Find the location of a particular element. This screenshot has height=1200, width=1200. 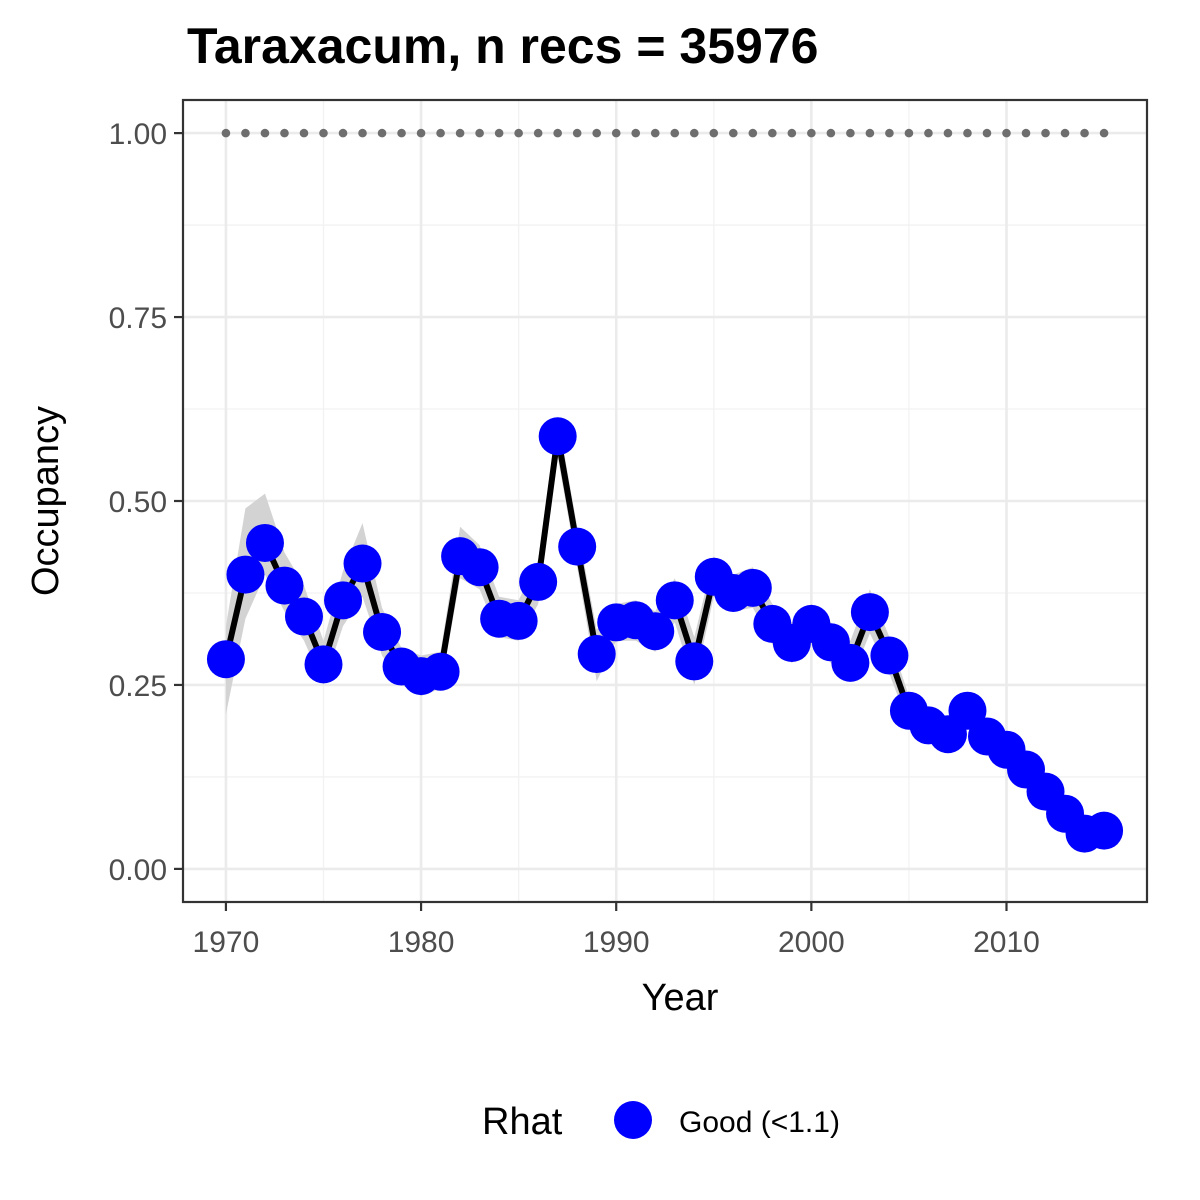

legend-point-swatch is located at coordinates (633, 1120).